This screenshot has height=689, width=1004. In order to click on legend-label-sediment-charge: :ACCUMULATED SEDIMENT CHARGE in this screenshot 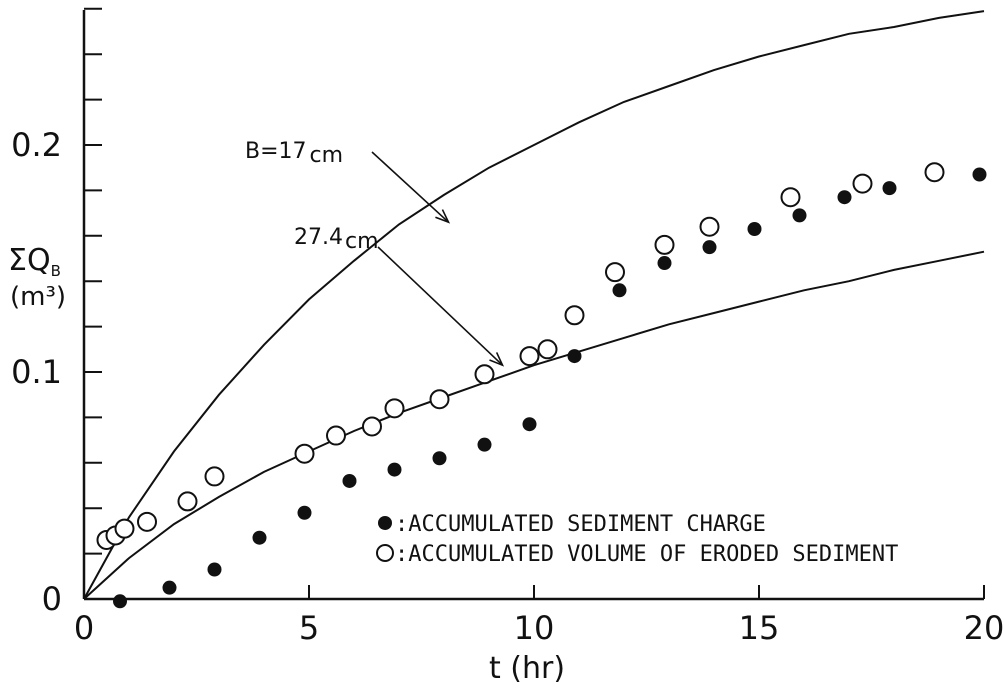, I will do `click(580, 524)`.